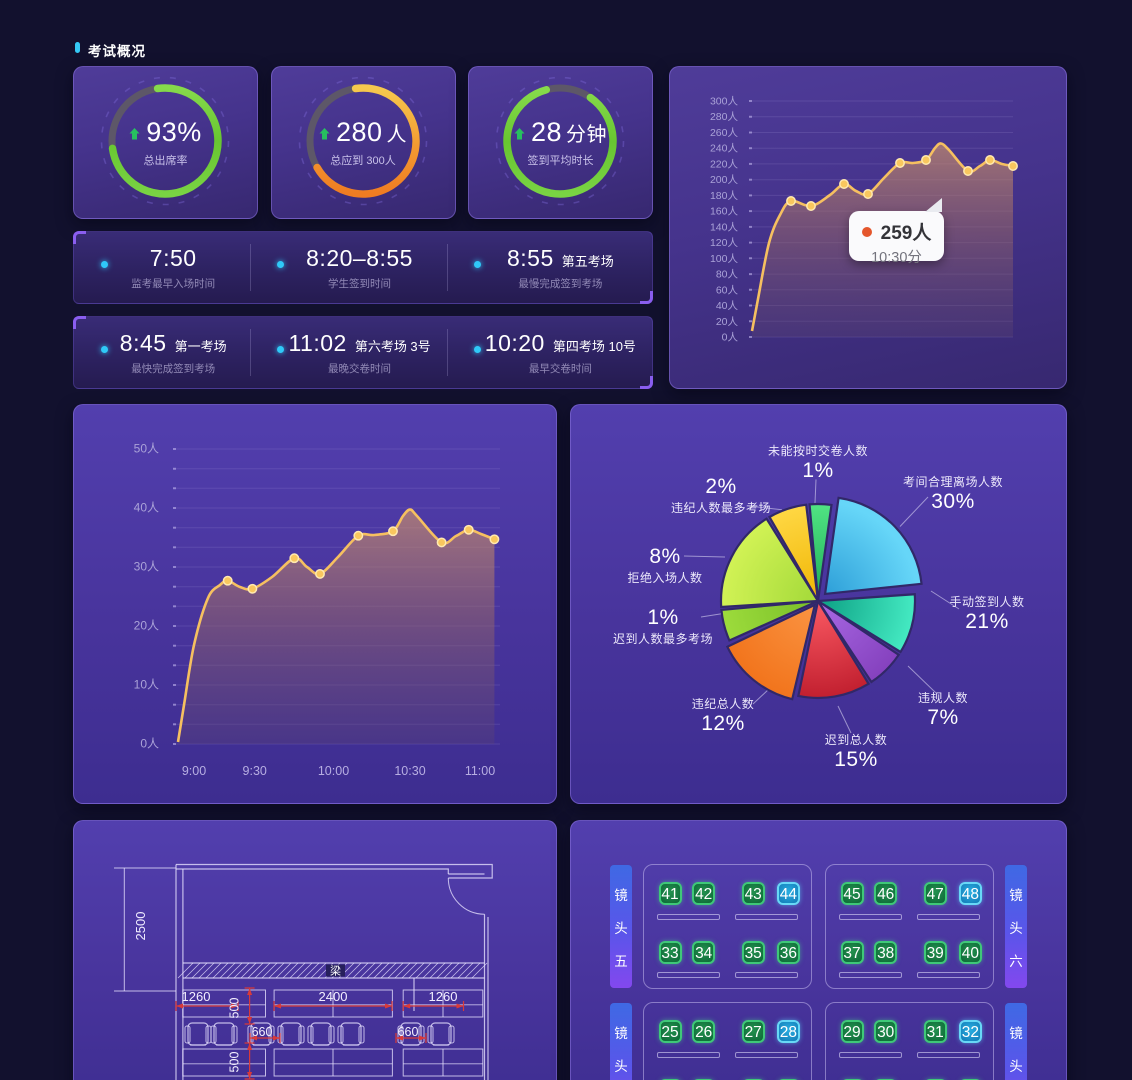  I want to click on svg-text: 梁, so click(335, 971).